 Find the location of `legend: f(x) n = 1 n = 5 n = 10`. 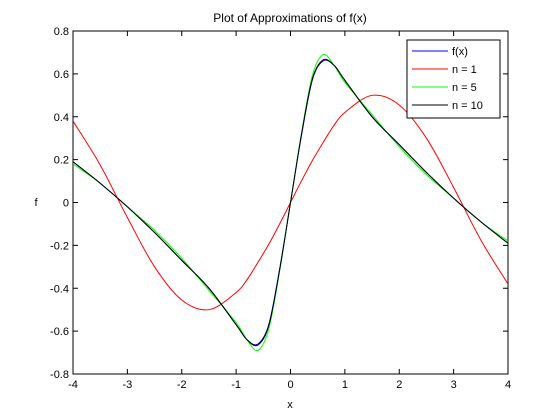

legend: f(x) n = 1 n = 5 n = 10 is located at coordinates (453, 79).